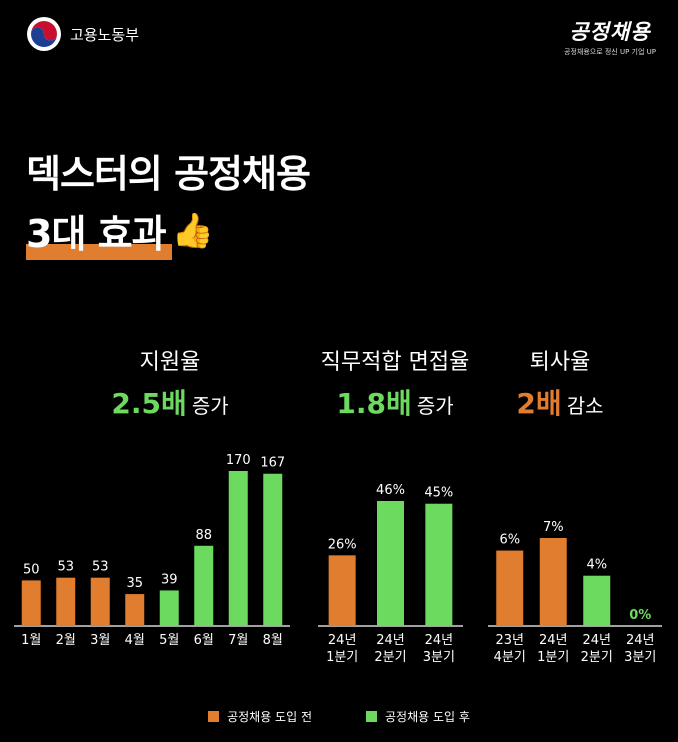  Describe the element at coordinates (339, 716) in the screenshot. I see `legend: 공정채용 도입 전 공정채용 도입 후` at that location.